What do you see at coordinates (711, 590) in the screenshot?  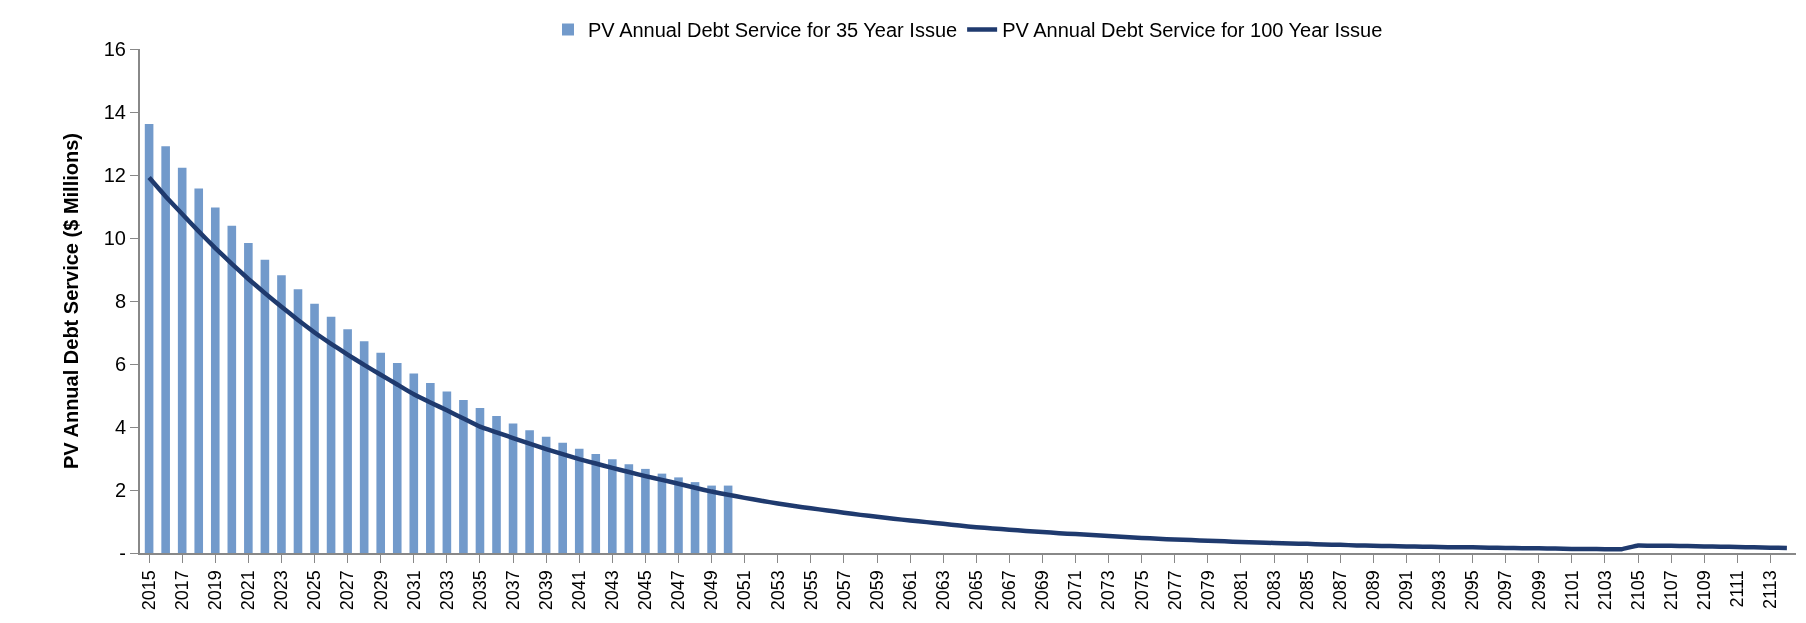 I see `x-tick-label: 2049` at bounding box center [711, 590].